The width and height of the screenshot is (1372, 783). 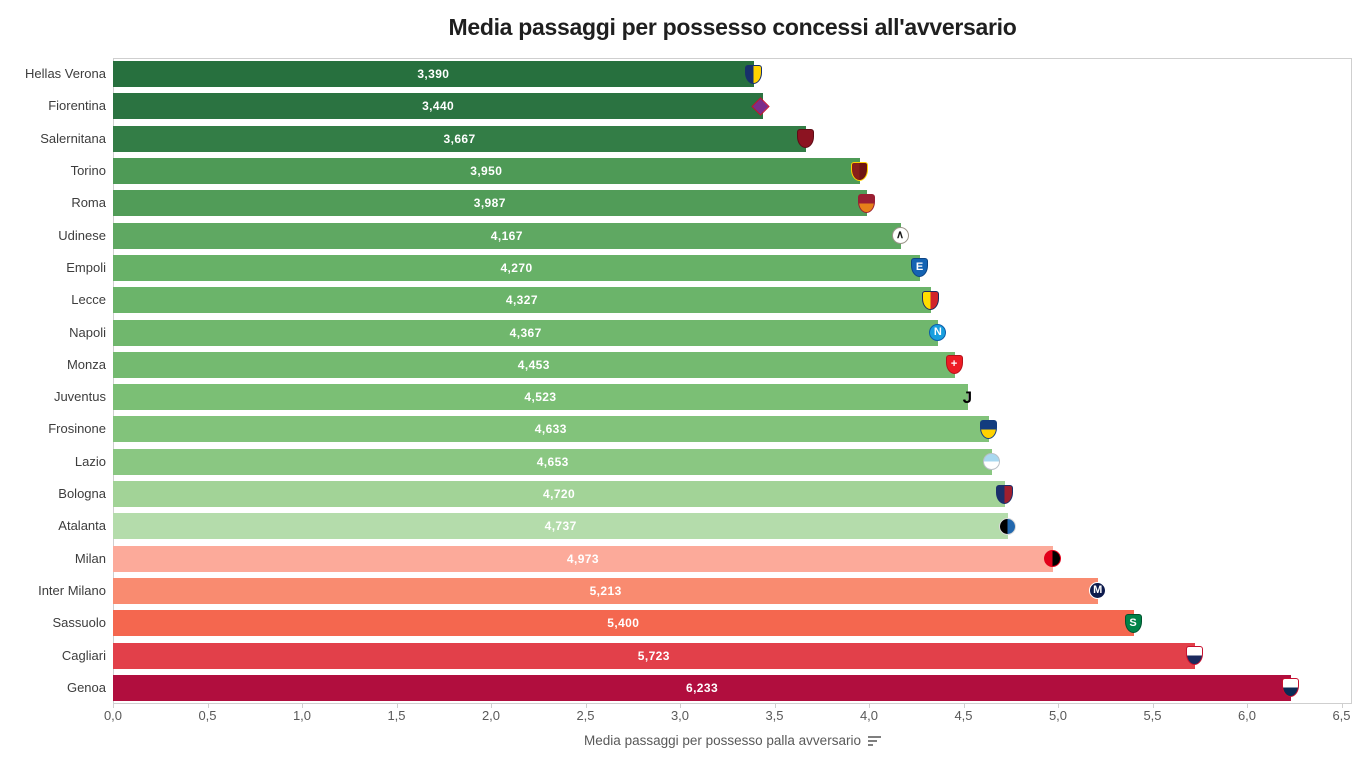 I want to click on category-label-sassuolo: Sassuolo, so click(x=79, y=623).